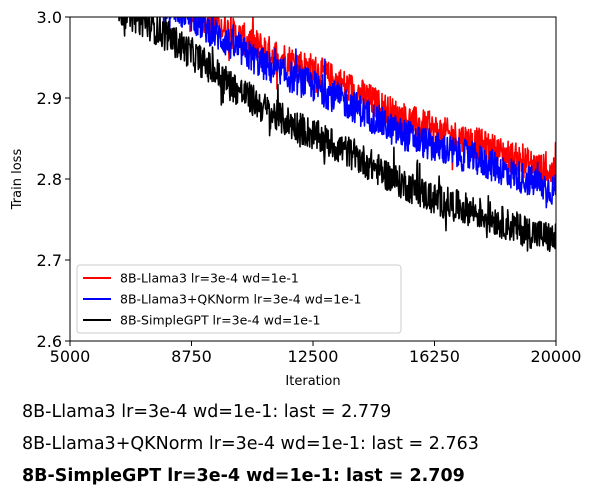  What do you see at coordinates (313, 356) in the screenshot?
I see `x-tick-label: 12500` at bounding box center [313, 356].